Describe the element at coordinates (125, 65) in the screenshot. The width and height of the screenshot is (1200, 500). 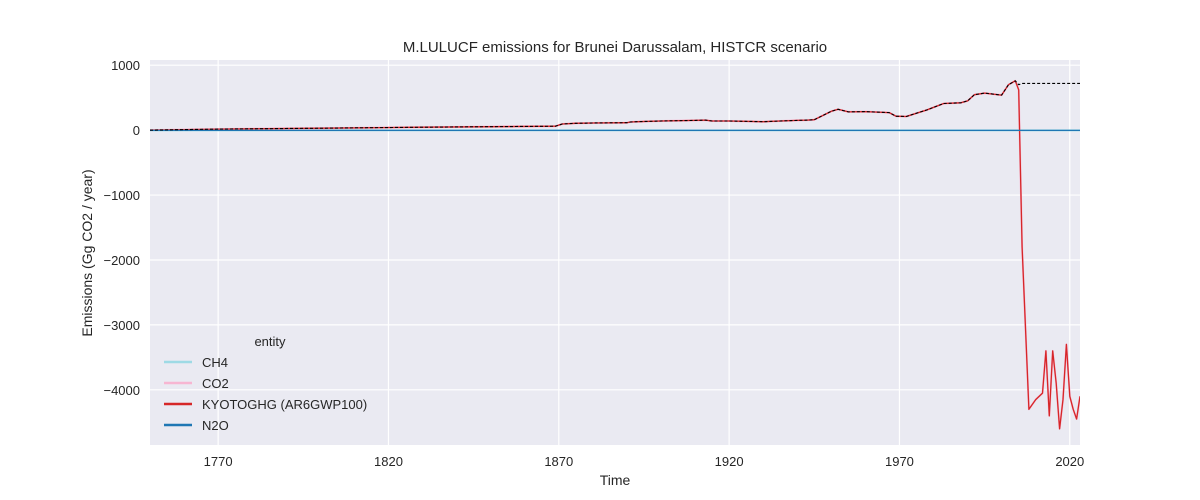
I see `y-tick-label: 1000` at that location.